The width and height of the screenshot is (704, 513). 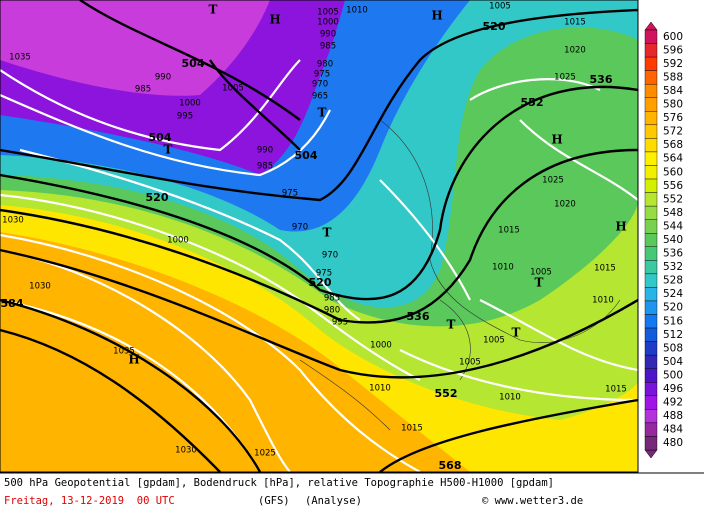 What do you see at coordinates (673, 348) in the screenshot?
I see `colorbar-label: 508` at bounding box center [673, 348].